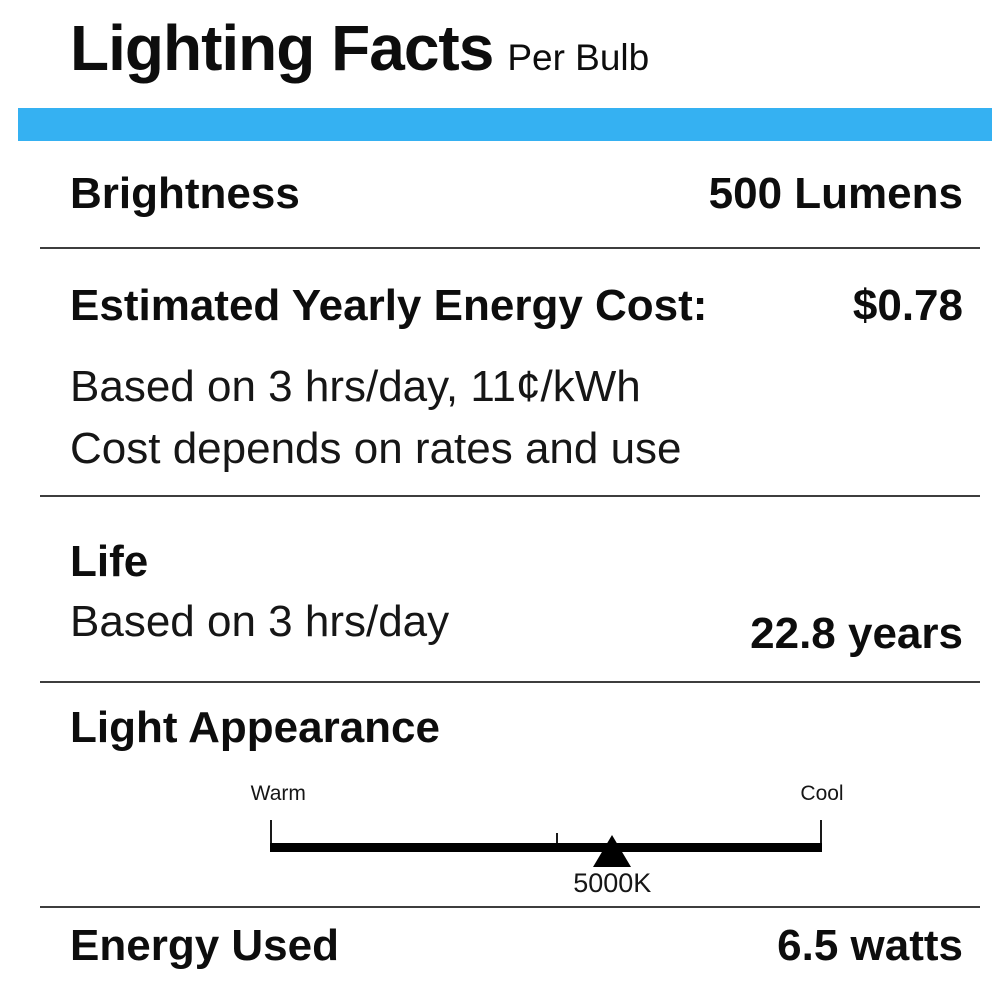 This screenshot has height=1000, width=1000. I want to click on brightness-label: Brightness, so click(185, 193).